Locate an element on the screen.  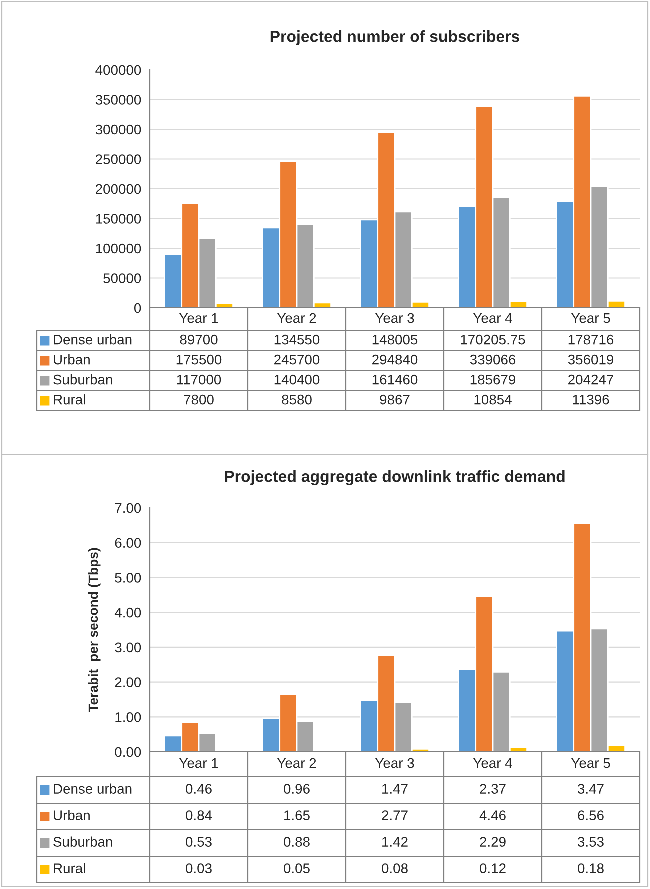
data-label: 0.03 is located at coordinates (199, 869).